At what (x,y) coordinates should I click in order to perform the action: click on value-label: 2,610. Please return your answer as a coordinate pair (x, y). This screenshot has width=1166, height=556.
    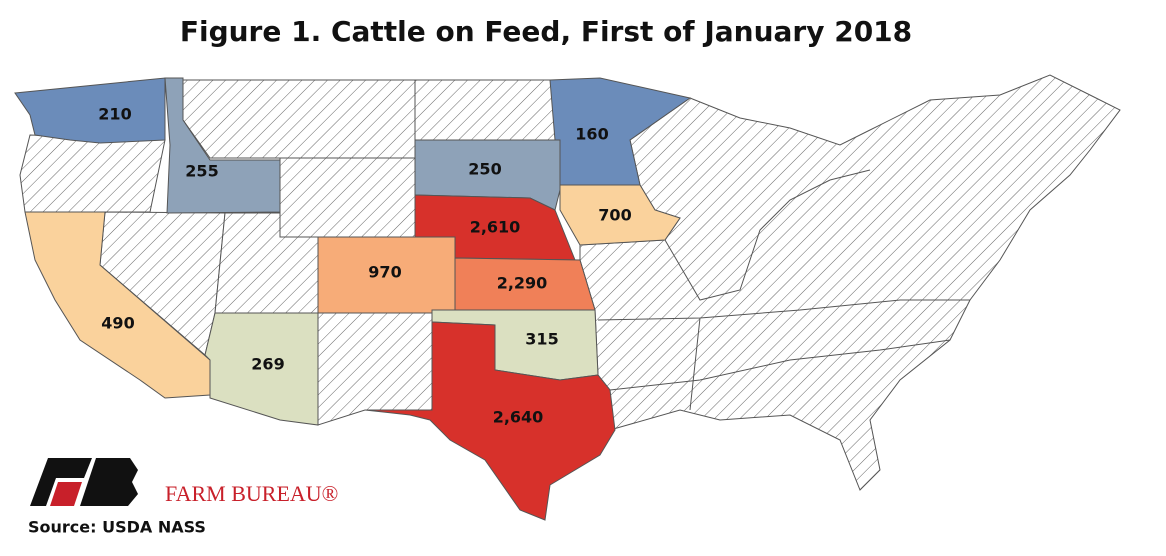
    Looking at the image, I should click on (495, 227).